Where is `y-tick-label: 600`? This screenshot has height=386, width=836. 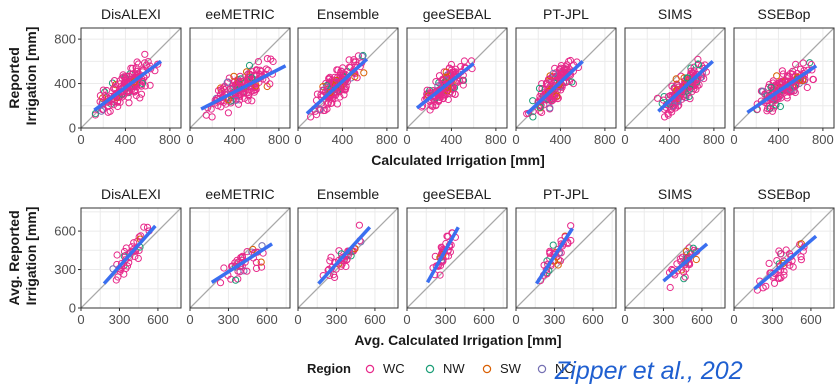
y-tick-label: 600 is located at coordinates (65, 231).